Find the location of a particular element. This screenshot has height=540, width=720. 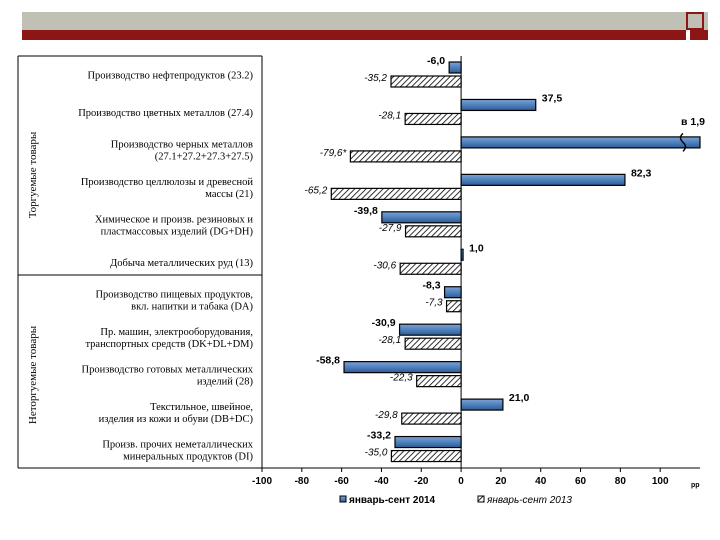

header-corner-box is located at coordinates (695, 21).